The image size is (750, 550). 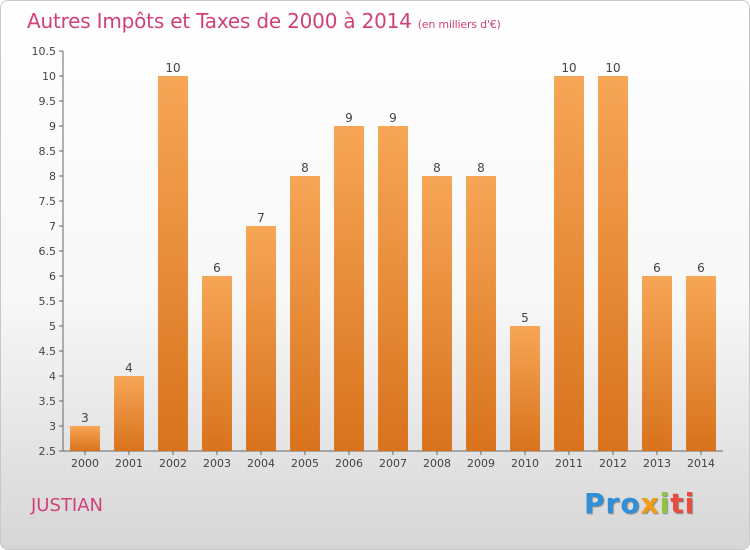 What do you see at coordinates (569, 463) in the screenshot?
I see `x-tick-label: 2011` at bounding box center [569, 463].